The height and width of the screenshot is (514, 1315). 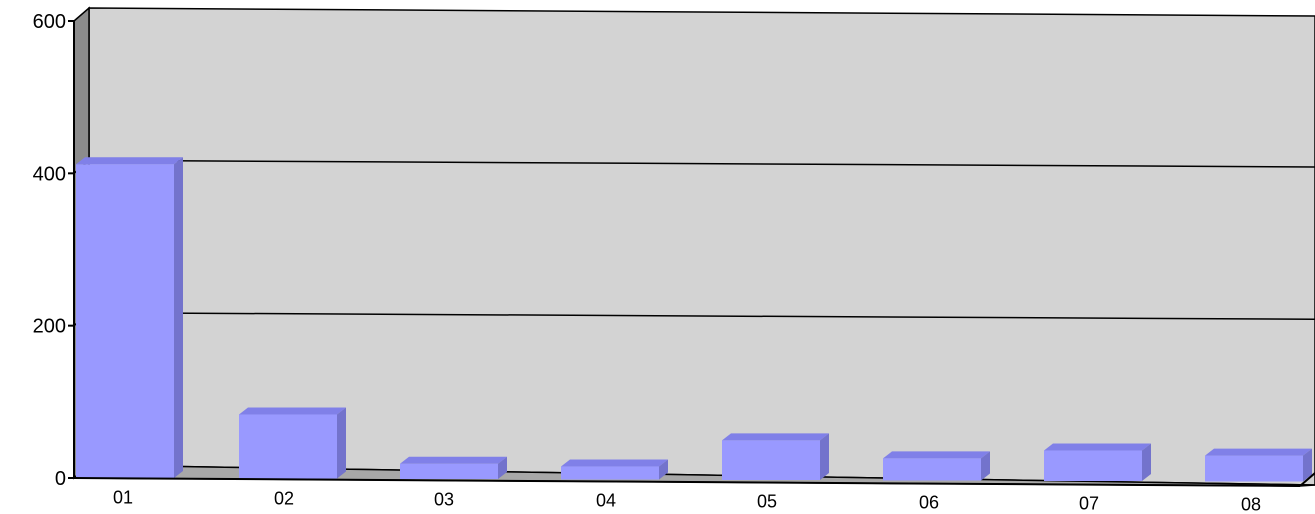 I want to click on y-tick-label-0: 0, so click(x=60, y=479).